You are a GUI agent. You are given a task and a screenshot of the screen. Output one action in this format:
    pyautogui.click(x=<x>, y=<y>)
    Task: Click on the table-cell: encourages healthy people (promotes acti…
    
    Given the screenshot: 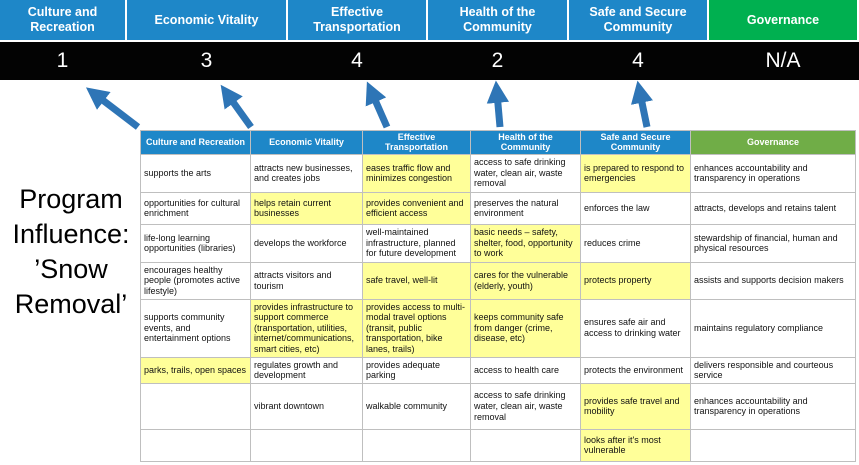 What is the action you would take?
    pyautogui.click(x=195, y=280)
    